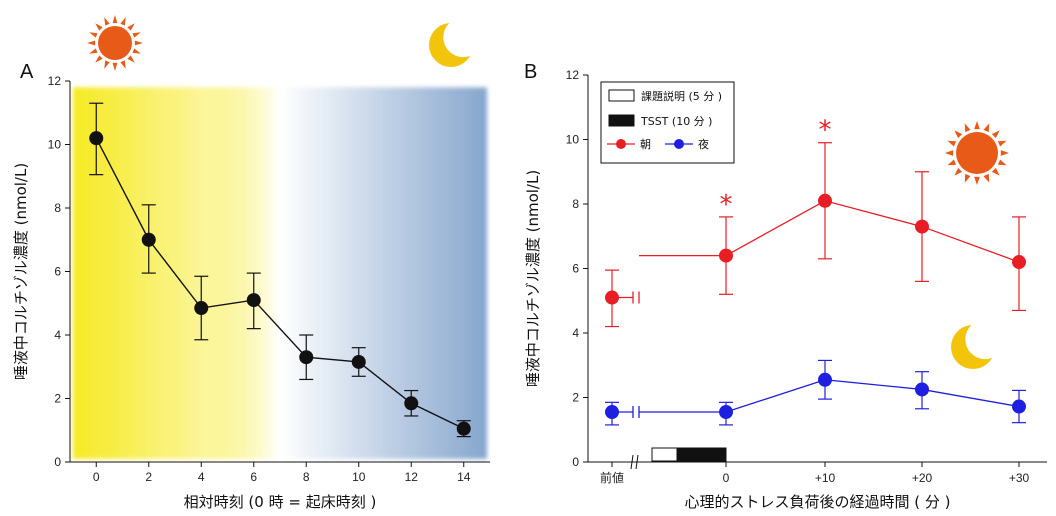  I want to click on chart-b-x-axis-label: 心理的ストレス負荷後の経過時間 ( 分 ), so click(817, 502).